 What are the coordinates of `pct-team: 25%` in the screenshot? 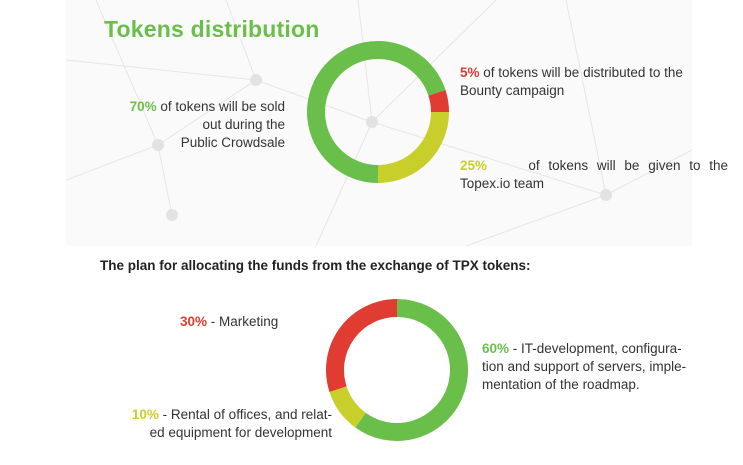 It's located at (474, 165).